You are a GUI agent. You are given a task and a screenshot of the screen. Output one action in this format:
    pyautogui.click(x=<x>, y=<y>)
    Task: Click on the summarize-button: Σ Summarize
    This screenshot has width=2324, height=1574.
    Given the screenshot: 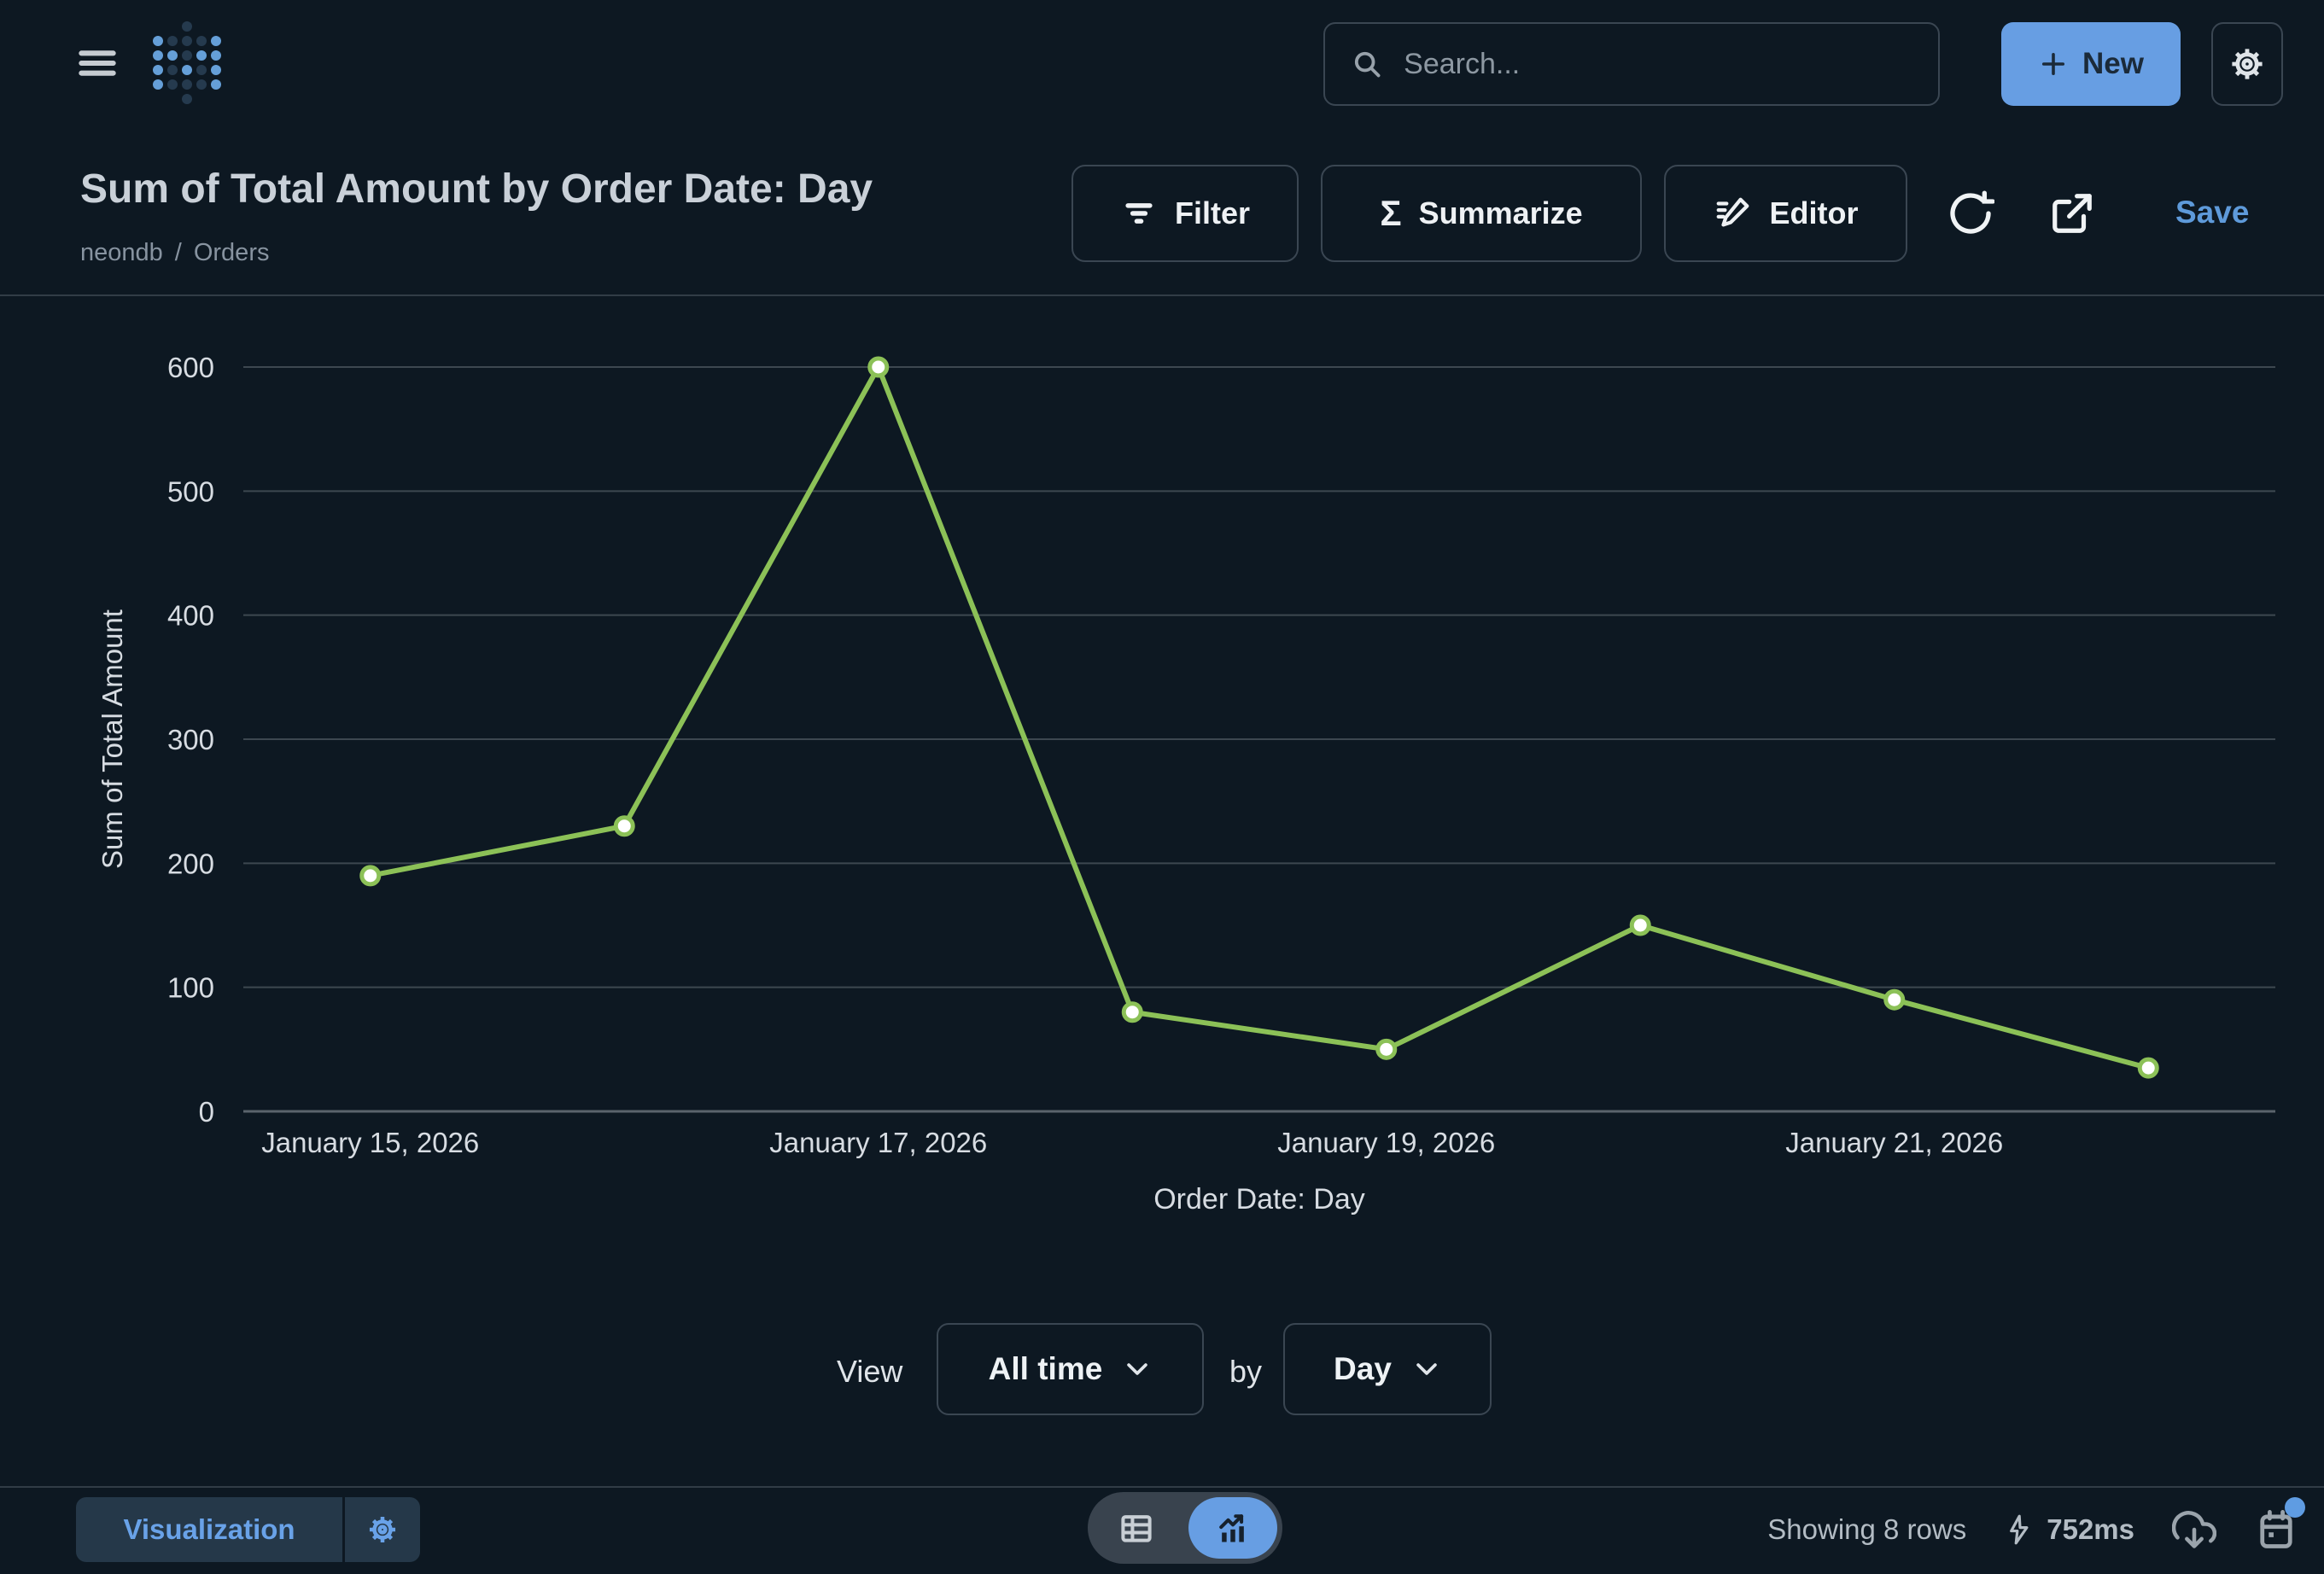 What is the action you would take?
    pyautogui.click(x=1481, y=213)
    